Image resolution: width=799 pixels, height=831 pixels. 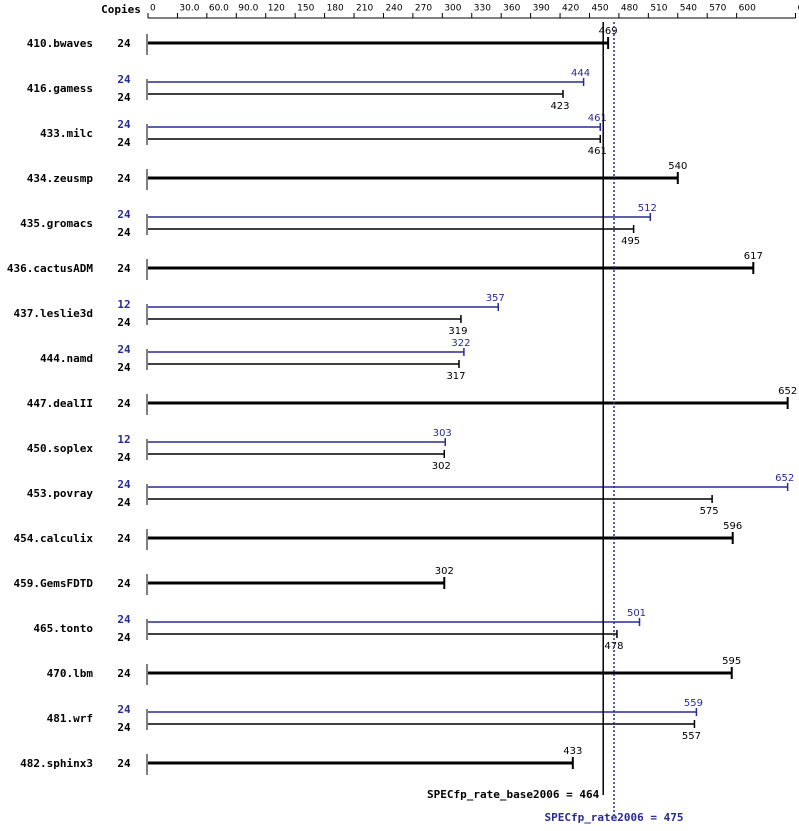 I want to click on benchmark-label: 437.leslie3d, so click(x=53, y=313).